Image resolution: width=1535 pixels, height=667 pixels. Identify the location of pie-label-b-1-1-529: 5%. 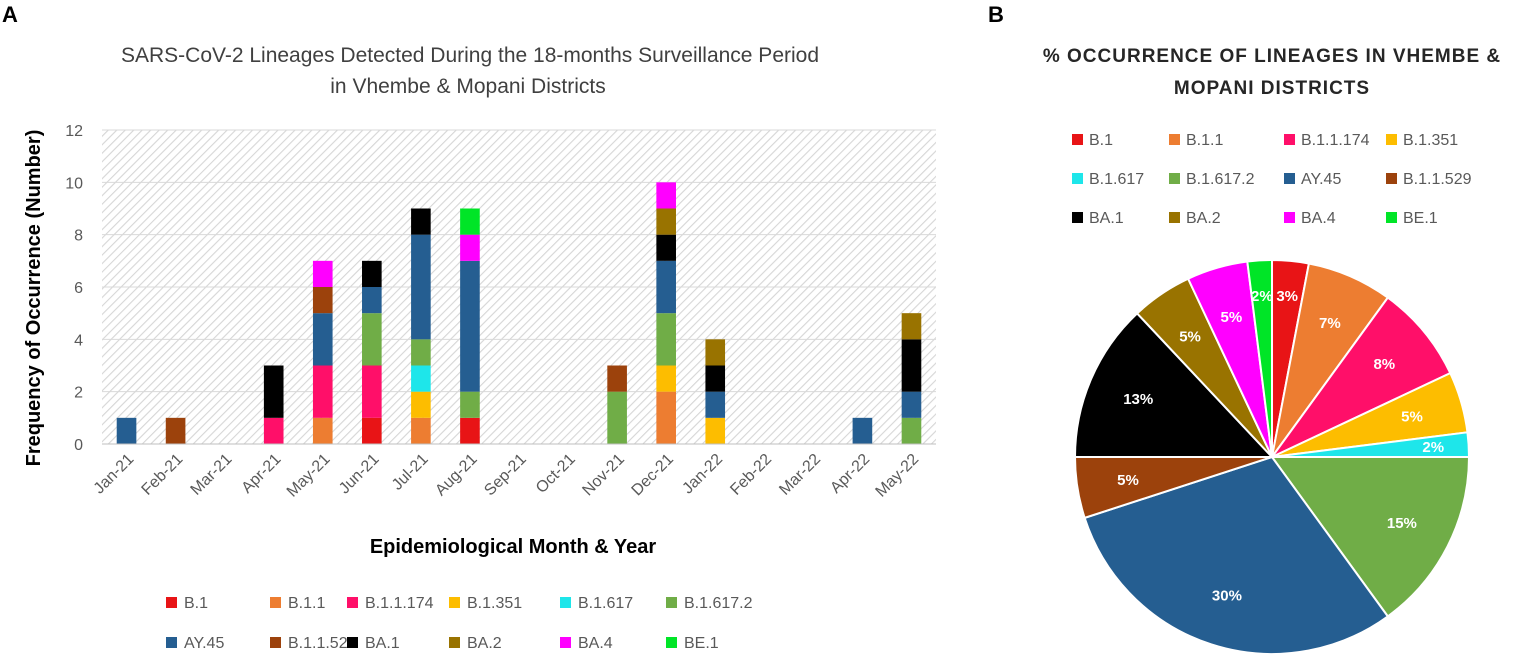
(1128, 480).